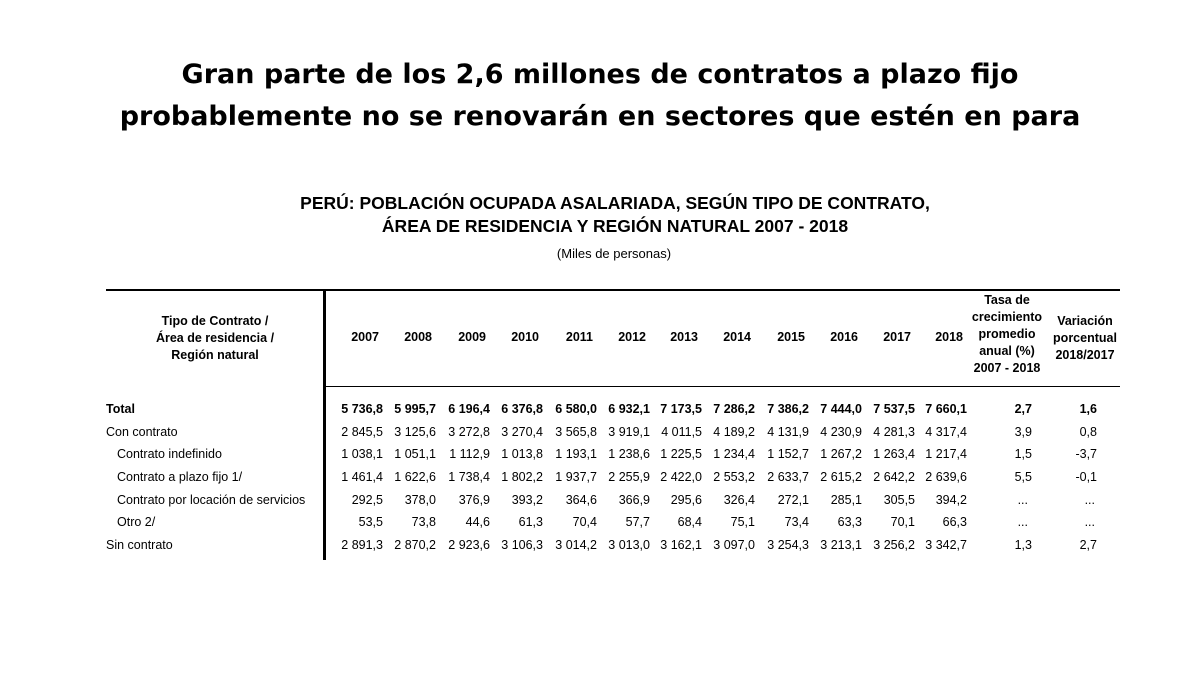  I want to click on cell: 2 639,6, so click(946, 477).